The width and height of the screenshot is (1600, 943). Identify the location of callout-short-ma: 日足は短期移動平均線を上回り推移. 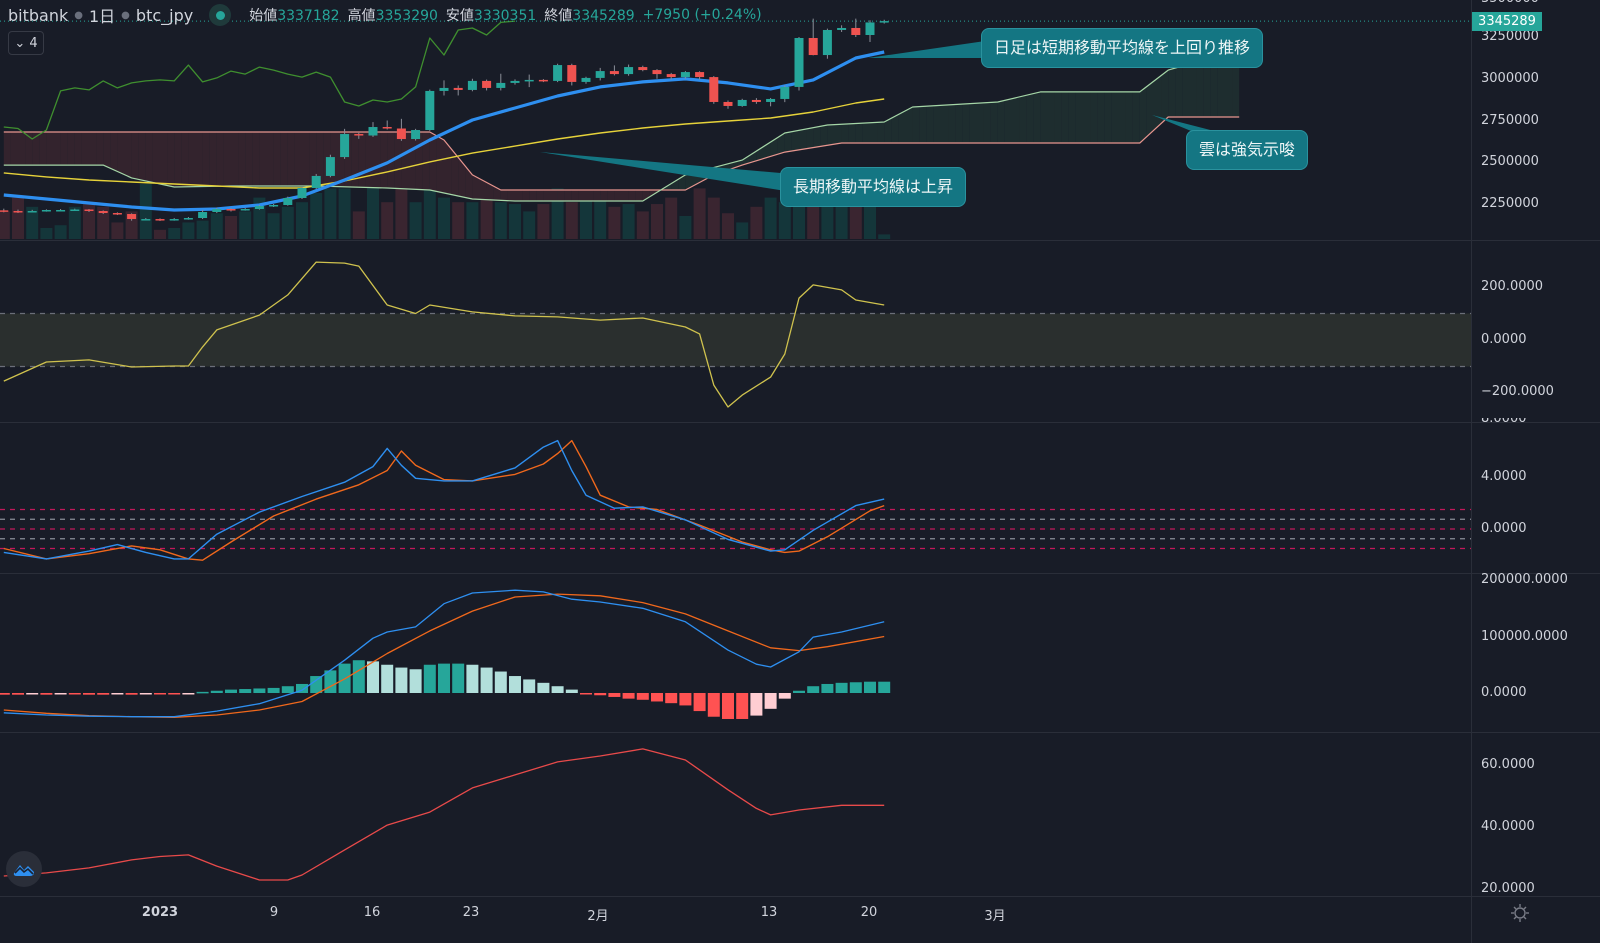
(1122, 48).